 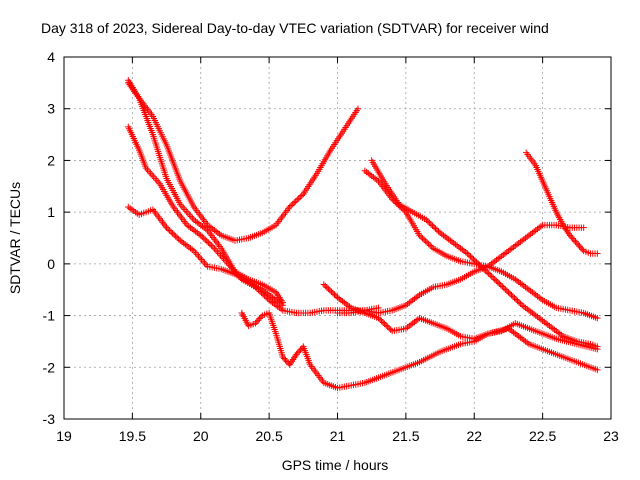 I want to click on x-axis-label: GPS time / hours, so click(x=335, y=465).